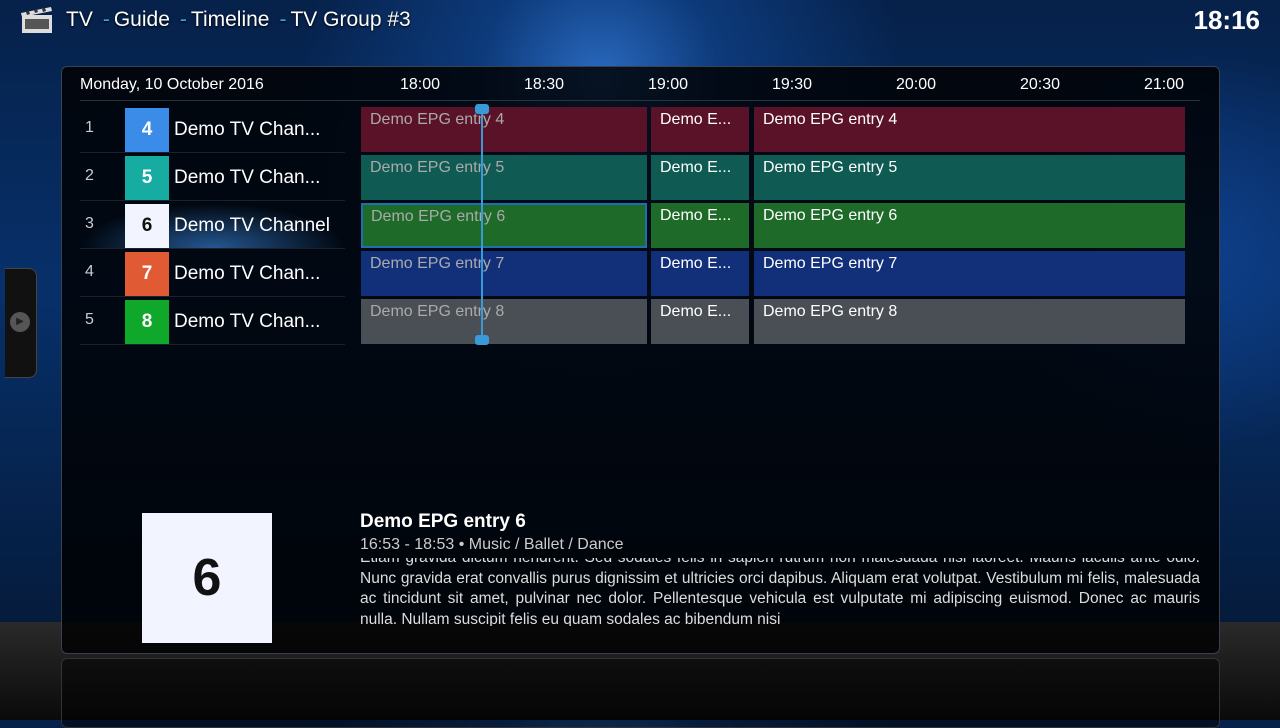 The width and height of the screenshot is (1280, 728). What do you see at coordinates (482, 224) in the screenshot?
I see `current-time-indicator` at bounding box center [482, 224].